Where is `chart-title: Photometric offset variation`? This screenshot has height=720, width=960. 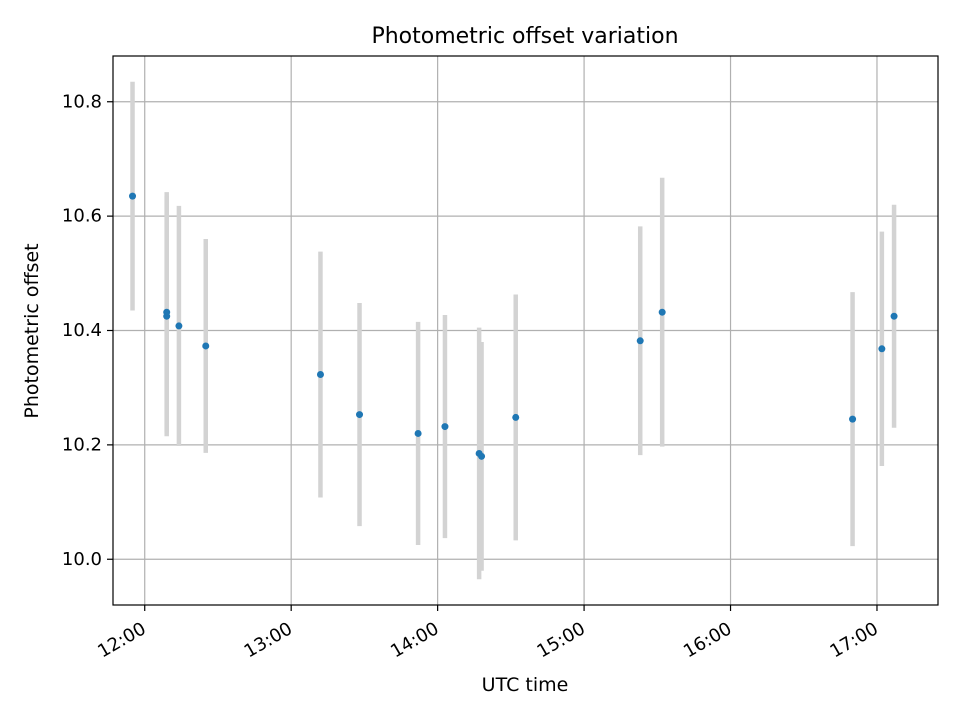
chart-title: Photometric offset variation is located at coordinates (524, 36).